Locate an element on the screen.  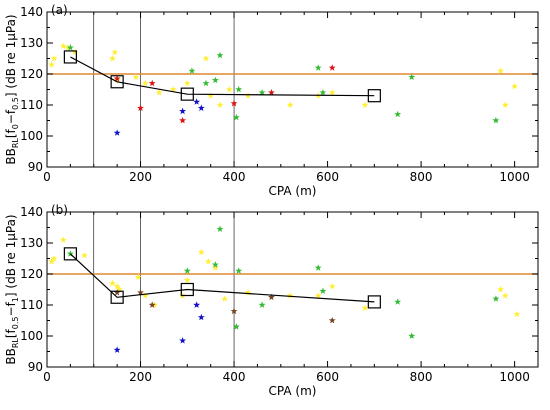
x-tick-label: 1000 is located at coordinates (514, 377).